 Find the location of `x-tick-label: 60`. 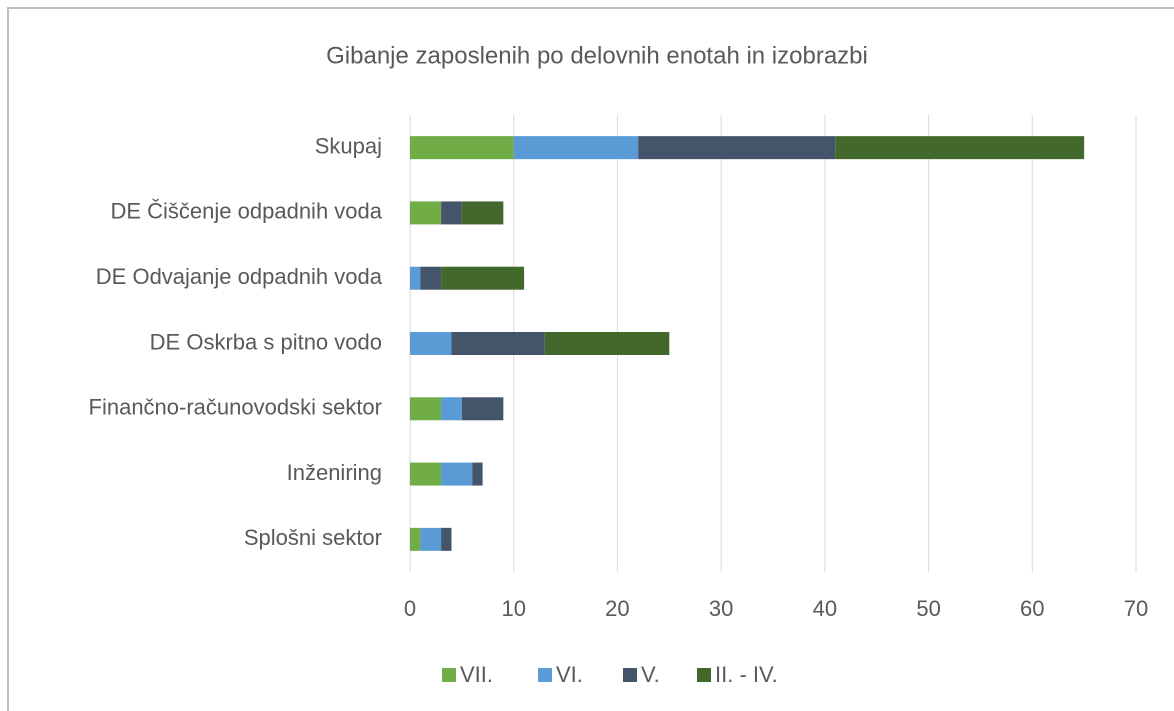

x-tick-label: 60 is located at coordinates (1032, 608).